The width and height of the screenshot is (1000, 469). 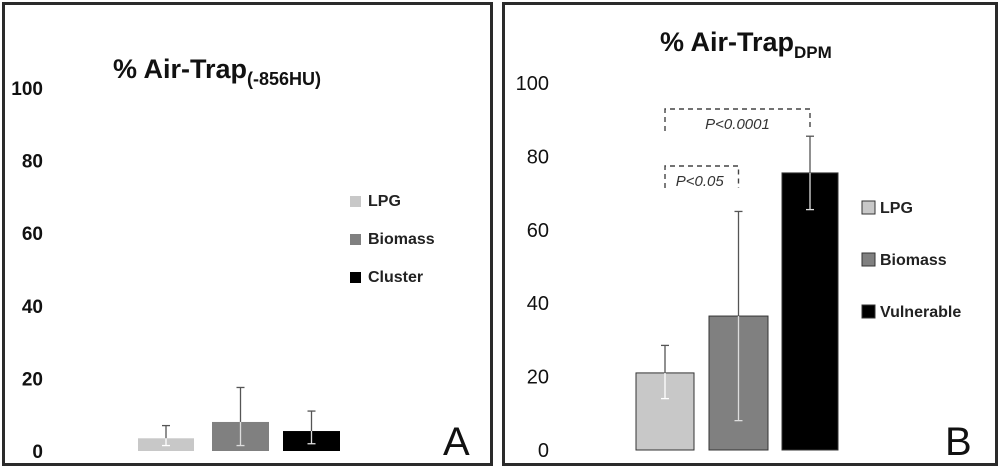 What do you see at coordinates (32, 379) in the screenshot?
I see `y-tick-label-a-20: 20` at bounding box center [32, 379].